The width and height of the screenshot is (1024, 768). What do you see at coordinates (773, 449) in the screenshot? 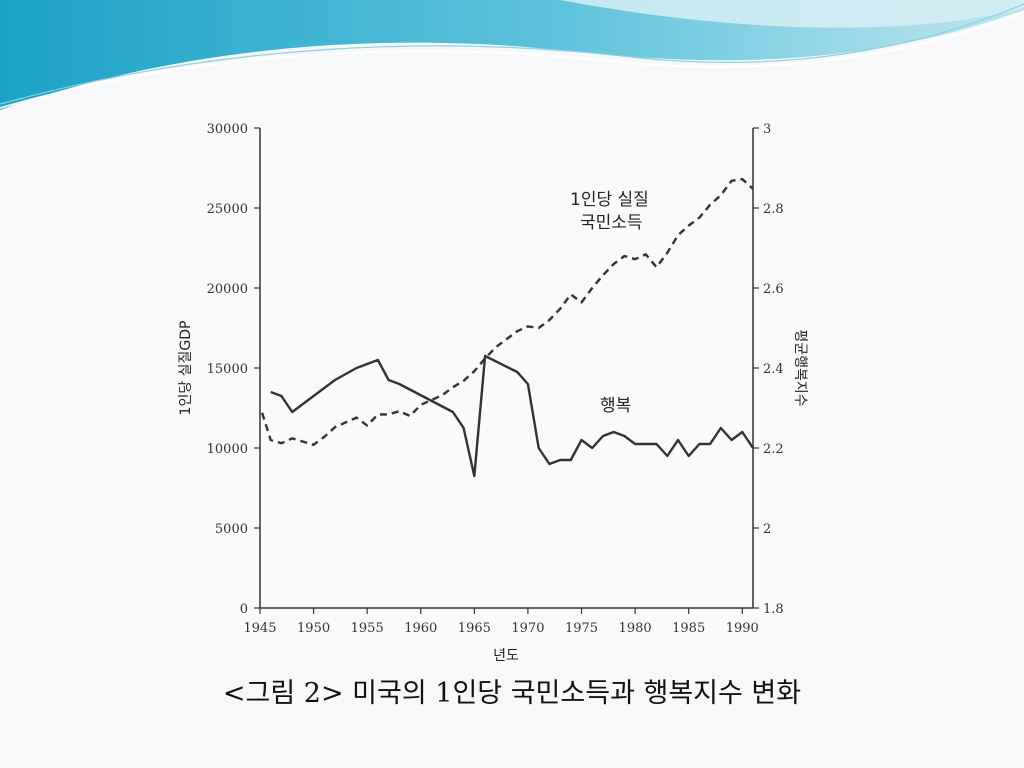
I see `y-right-tick-label: 2.2` at bounding box center [773, 449].